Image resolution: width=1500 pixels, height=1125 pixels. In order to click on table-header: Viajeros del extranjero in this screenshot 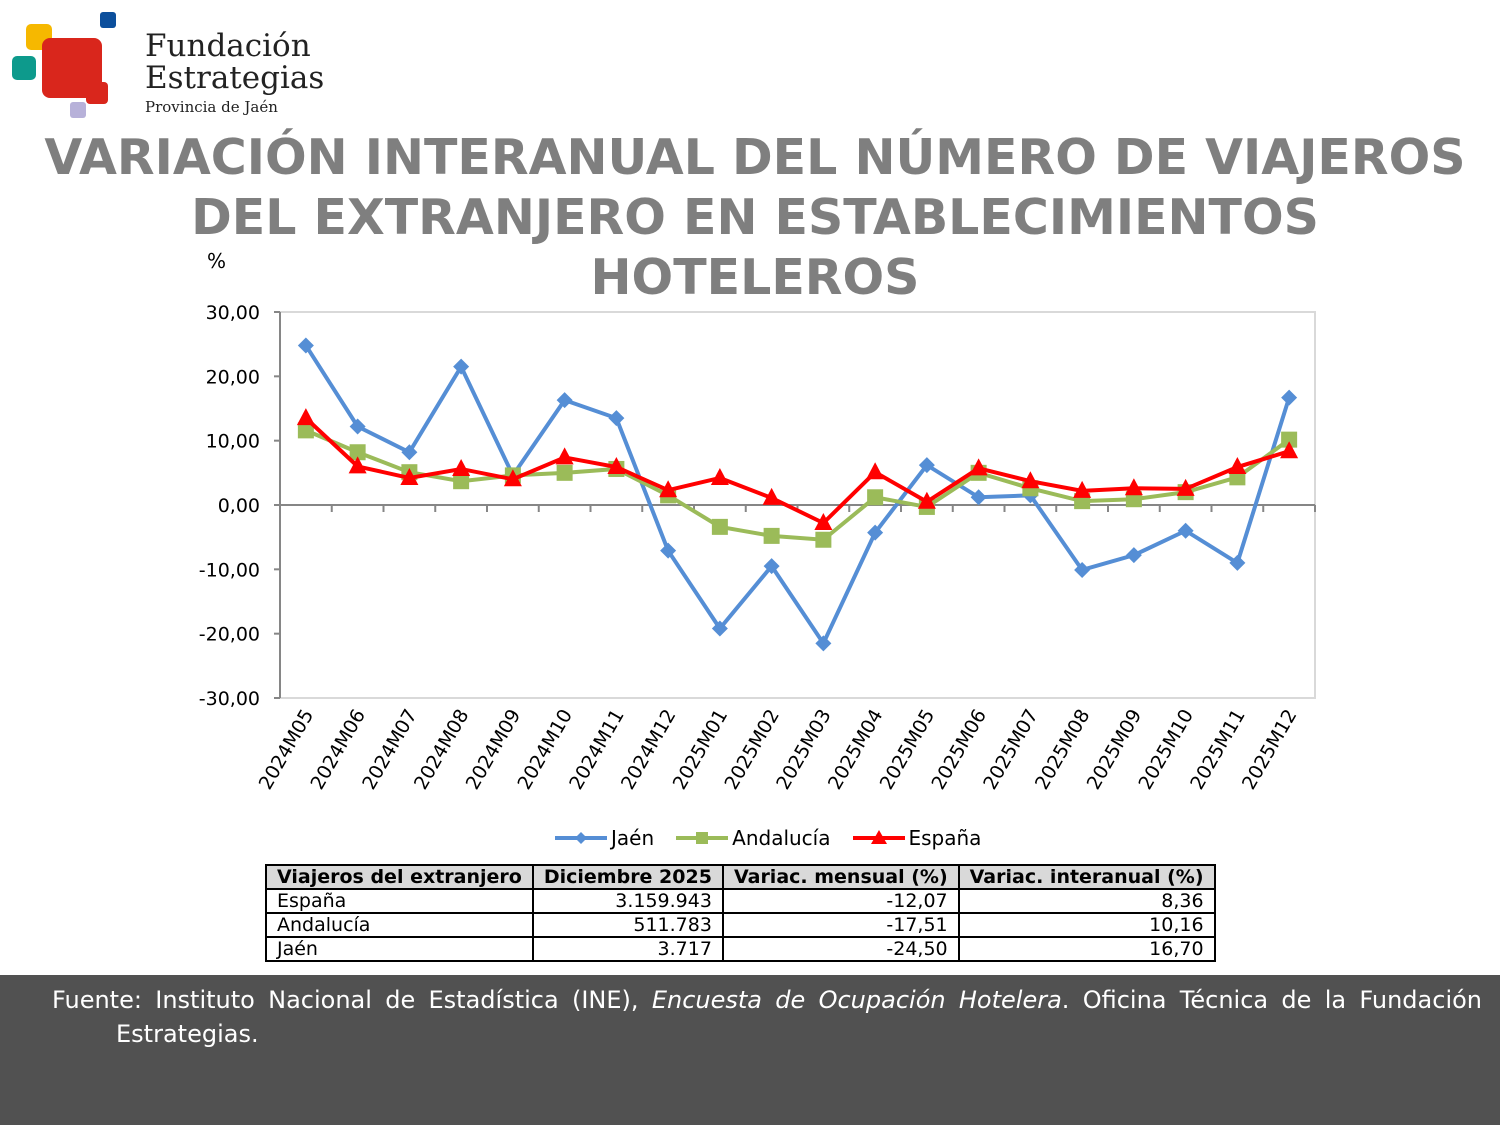, I will do `click(399, 877)`.